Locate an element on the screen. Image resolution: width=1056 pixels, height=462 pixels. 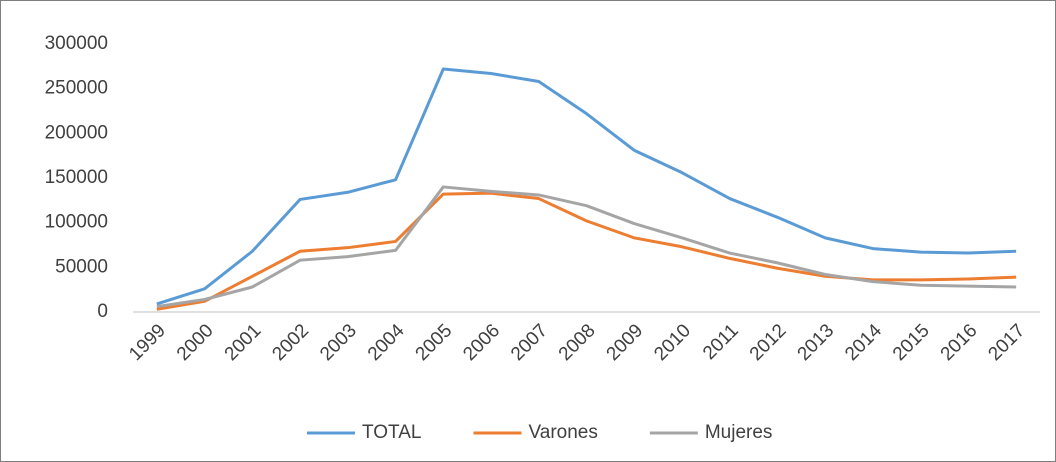
y-tick-label: 250000 is located at coordinates (76, 88).